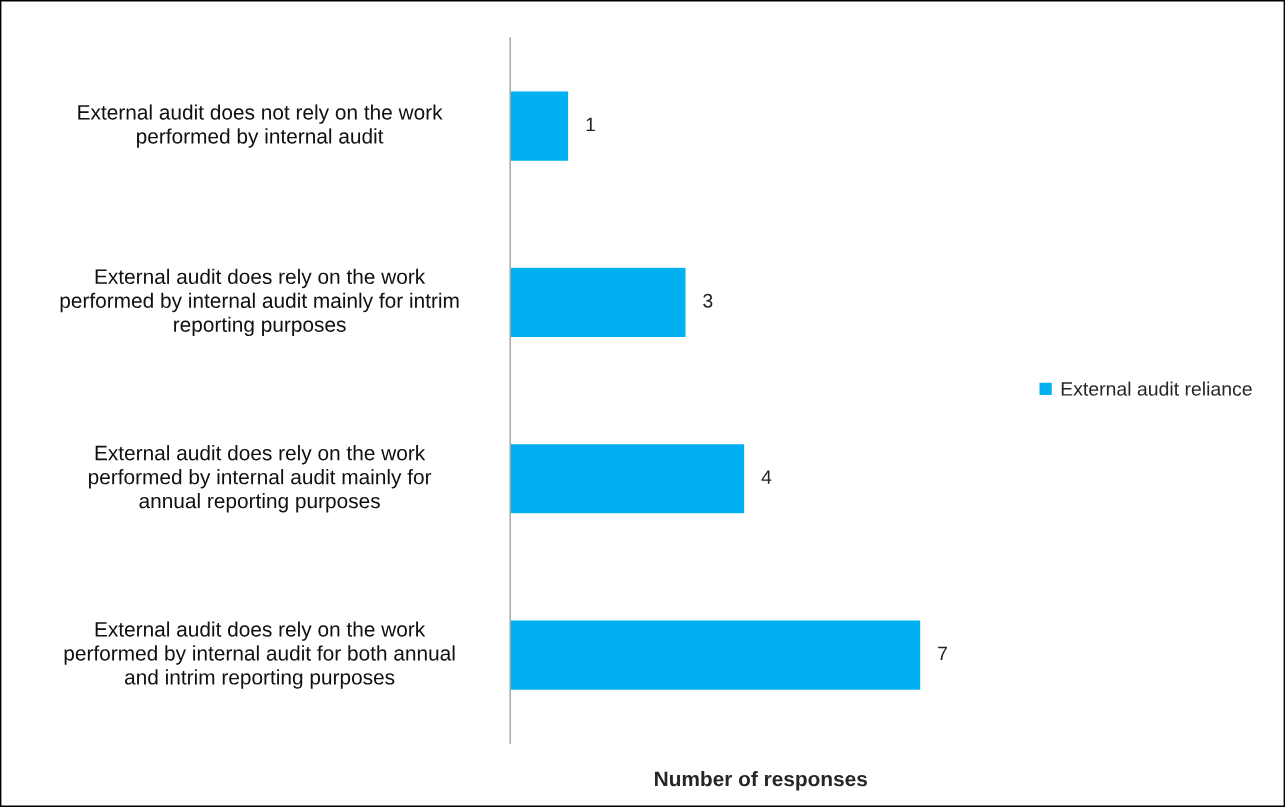 The height and width of the screenshot is (807, 1285). I want to click on data-label: 7, so click(942, 653).